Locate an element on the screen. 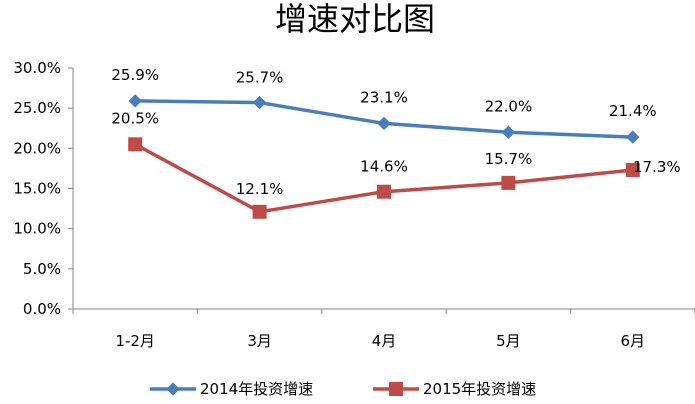 This screenshot has width=695, height=404. data-label: 22.0% is located at coordinates (509, 106).